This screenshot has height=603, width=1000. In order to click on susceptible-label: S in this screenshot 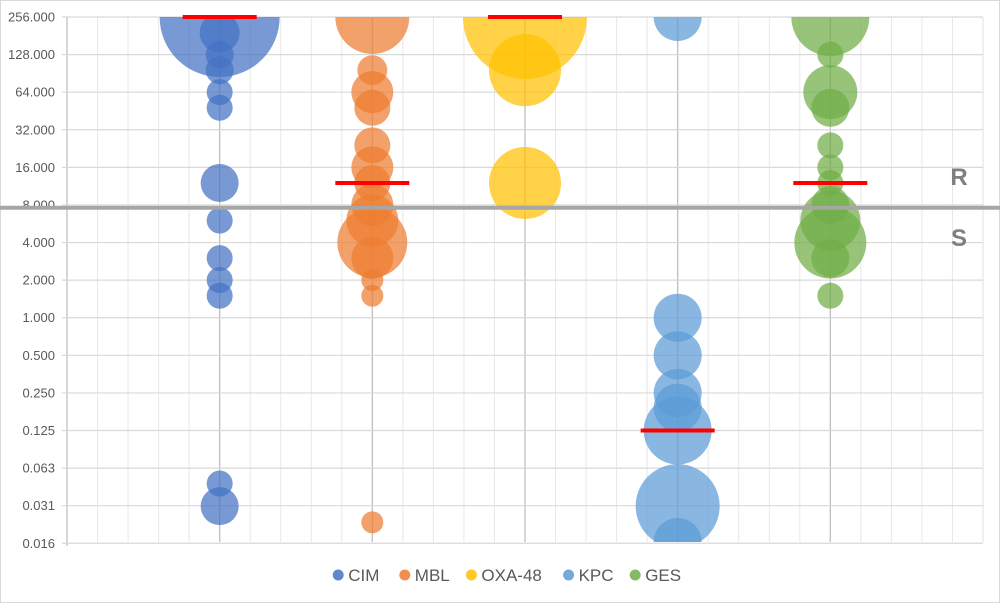, I will do `click(959, 238)`.